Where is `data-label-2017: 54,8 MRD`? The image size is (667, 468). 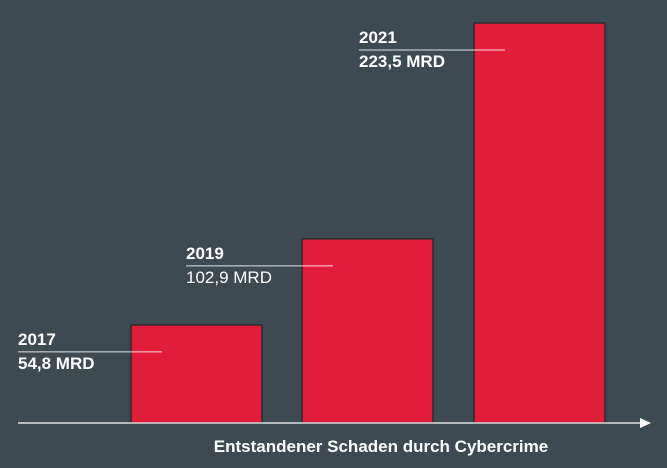 data-label-2017: 54,8 MRD is located at coordinates (56, 363).